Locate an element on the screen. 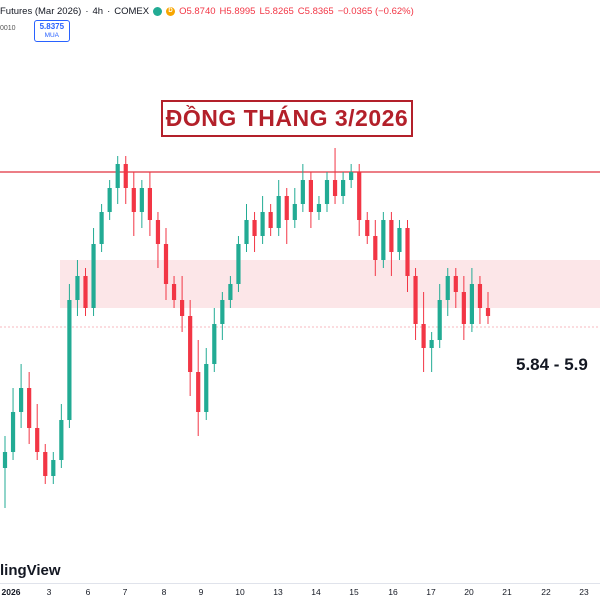 Image resolution: width=600 pixels, height=601 pixels. time-axis-tick: 21 is located at coordinates (507, 592).